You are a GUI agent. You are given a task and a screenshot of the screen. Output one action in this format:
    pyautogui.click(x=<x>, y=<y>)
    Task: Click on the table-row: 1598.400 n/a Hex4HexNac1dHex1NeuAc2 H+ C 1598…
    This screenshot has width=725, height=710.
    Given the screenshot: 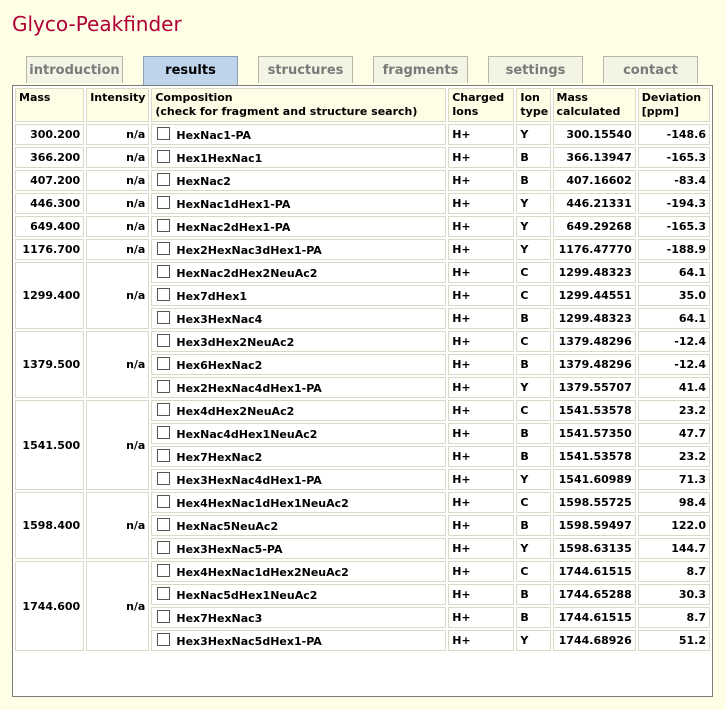 What is the action you would take?
    pyautogui.click(x=362, y=525)
    